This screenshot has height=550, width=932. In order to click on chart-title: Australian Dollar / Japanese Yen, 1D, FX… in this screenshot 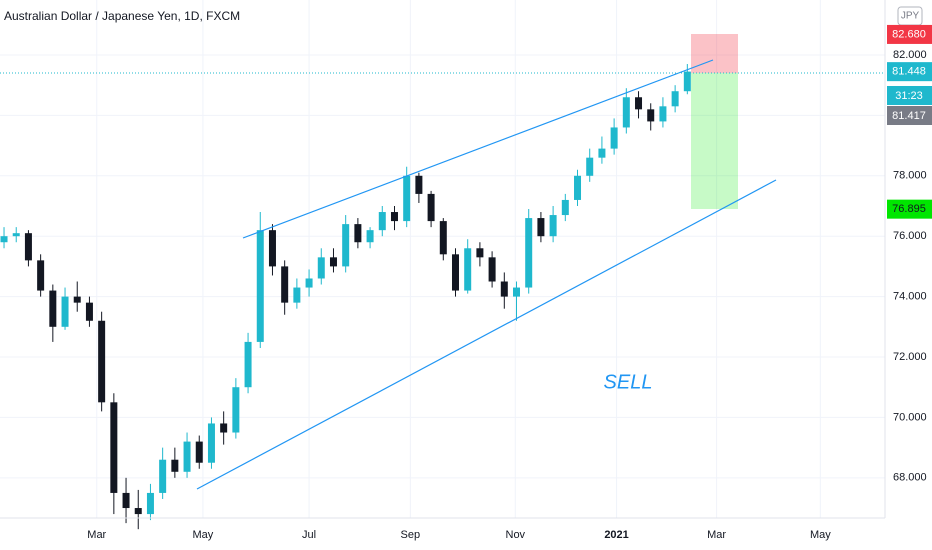, I will do `click(122, 16)`.